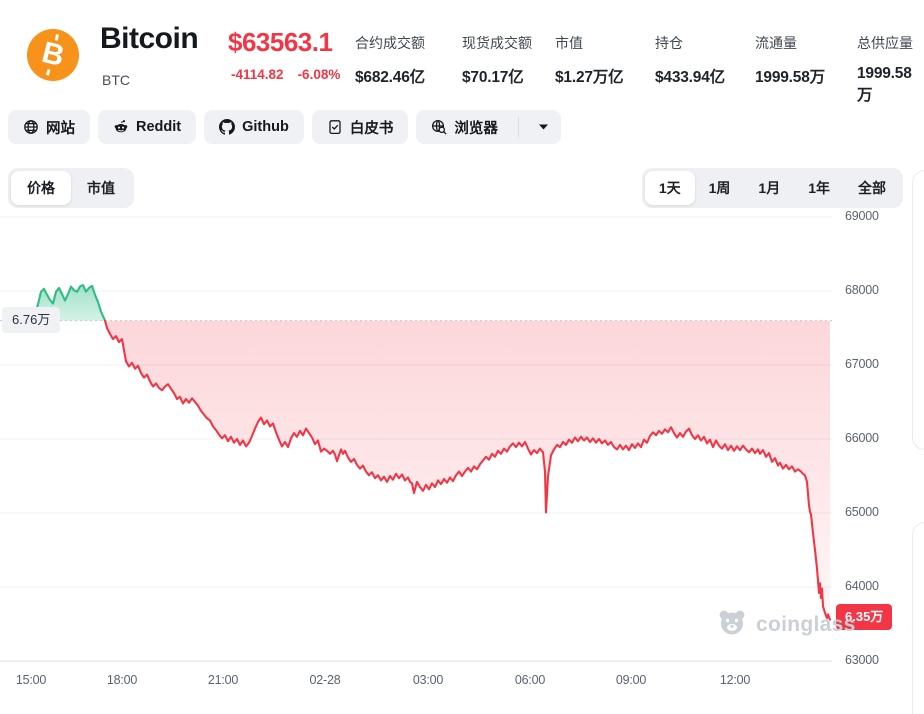 This screenshot has height=714, width=924. Describe the element at coordinates (122, 680) in the screenshot. I see `x-axis-tick: 18:00` at that location.